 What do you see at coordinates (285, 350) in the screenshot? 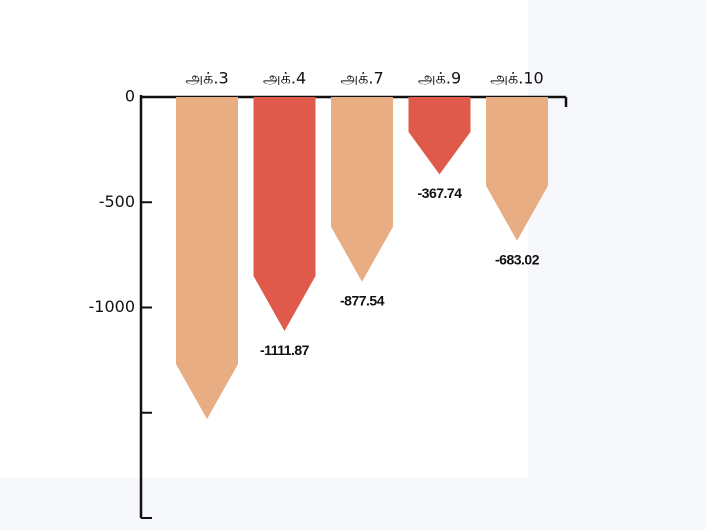
I see `value-label: -1111.87` at bounding box center [285, 350].